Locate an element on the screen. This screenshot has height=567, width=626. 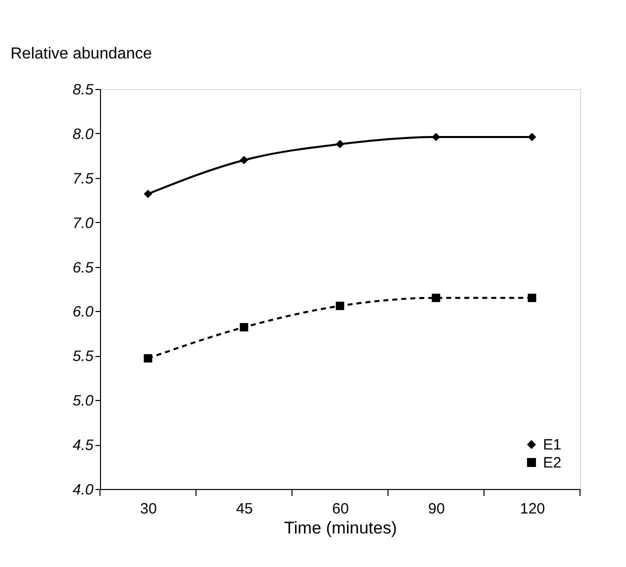
legend-label: E2 is located at coordinates (552, 463).